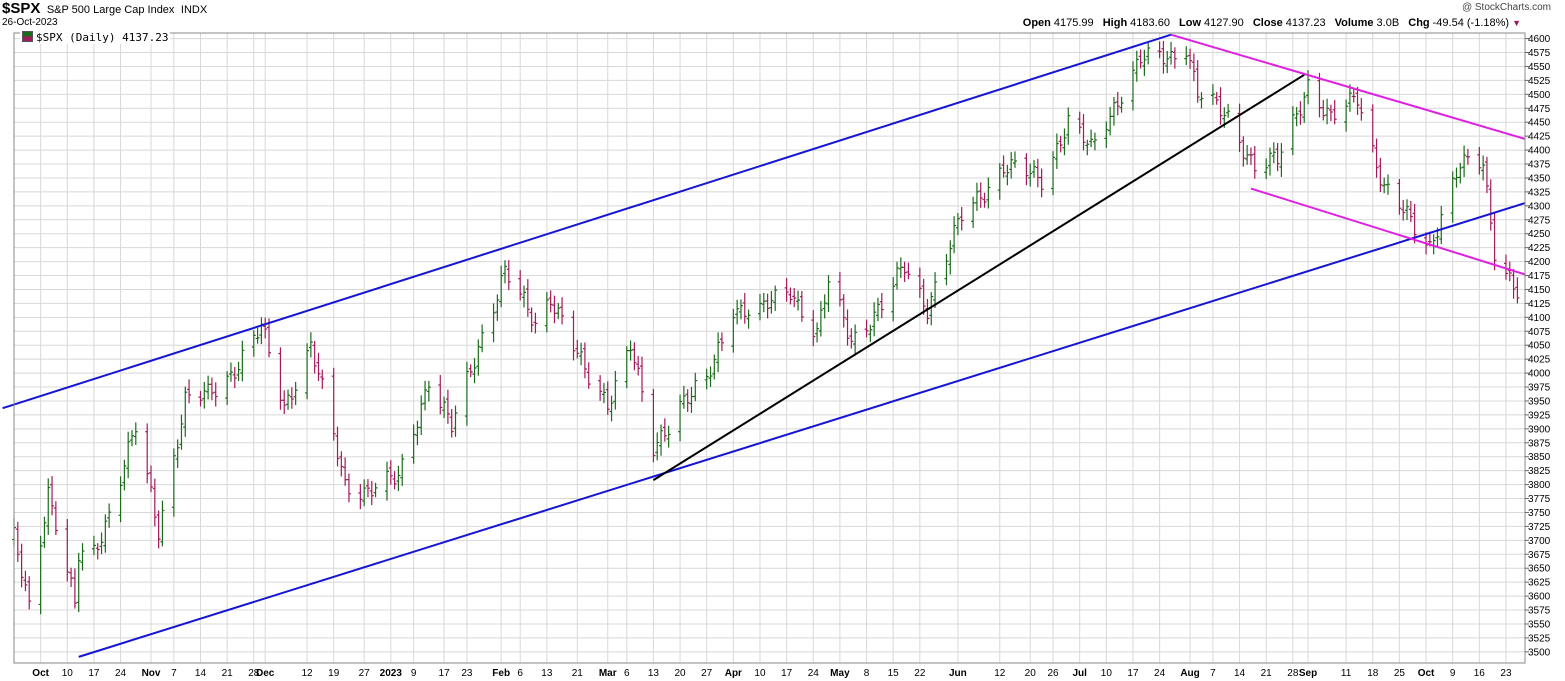  Describe the element at coordinates (1107, 673) in the screenshot. I see `x-tick-label: 10` at that location.